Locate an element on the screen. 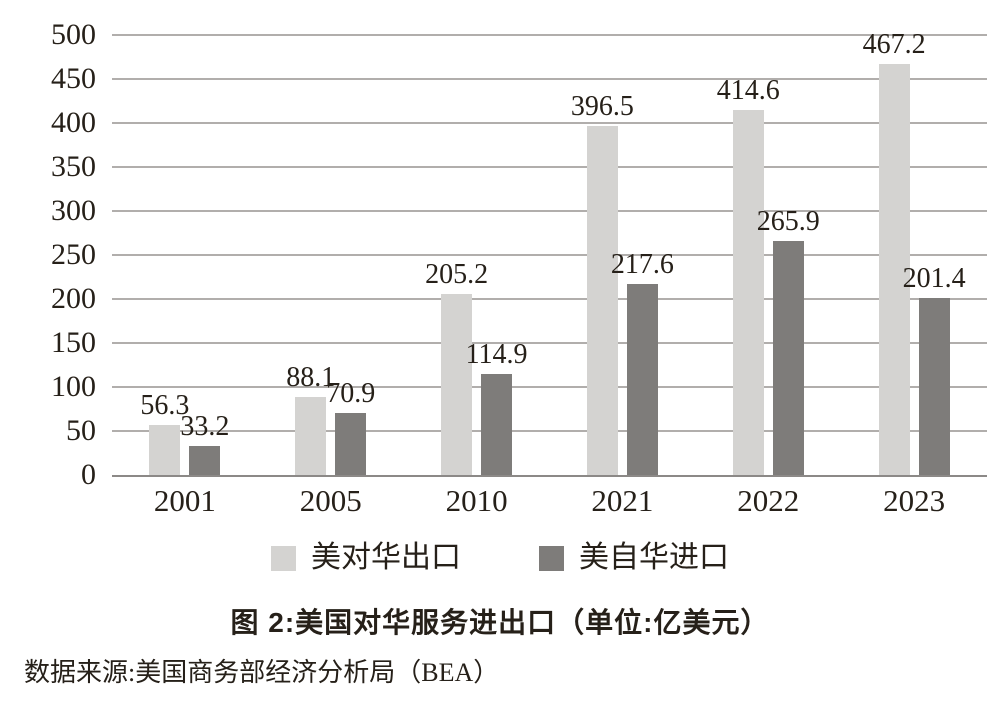  y-axis-tick-labels: 0 50 100 150 200 250 300 350 400 450 500 is located at coordinates (48, 254).